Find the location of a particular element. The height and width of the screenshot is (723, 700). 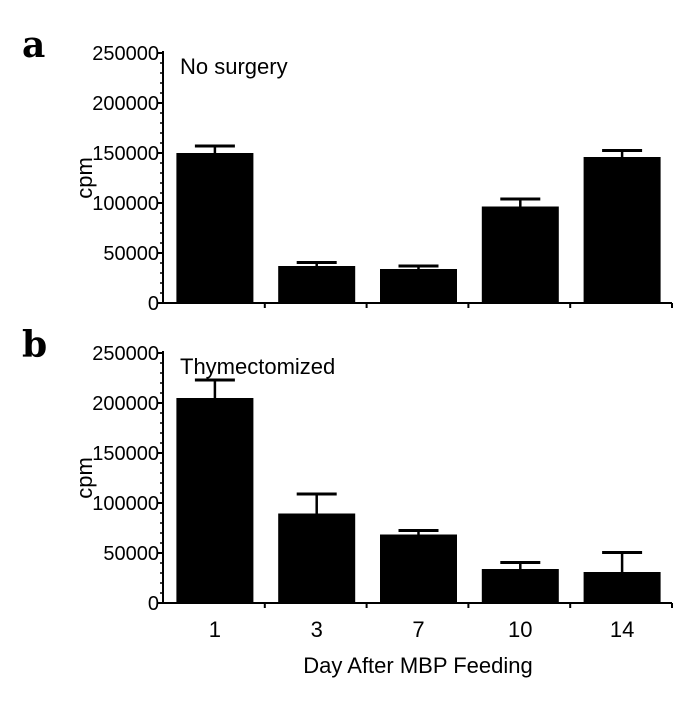

x-tick-label: 14 is located at coordinates (622, 629).